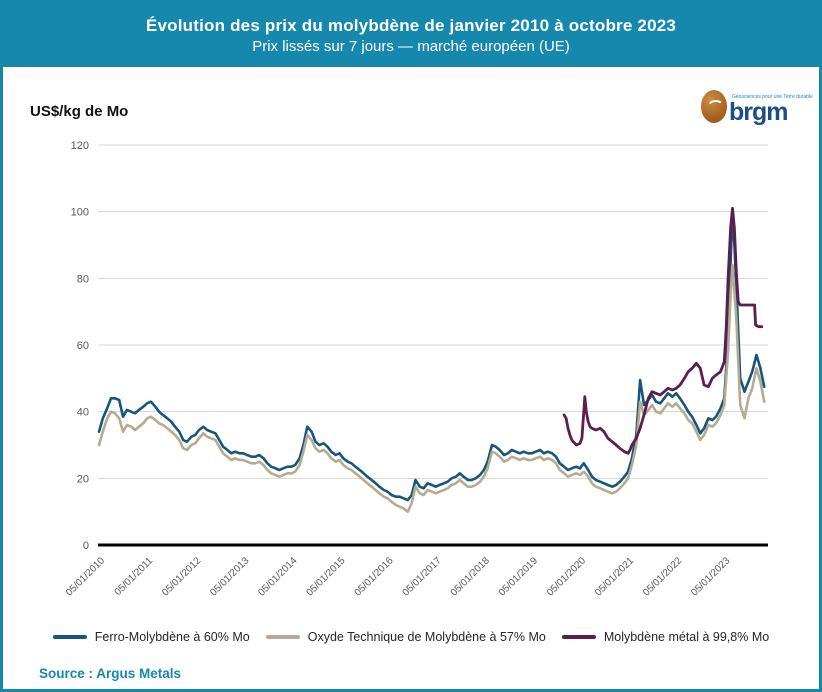  What do you see at coordinates (714, 106) in the screenshot?
I see `brgm-logo-icon` at bounding box center [714, 106].